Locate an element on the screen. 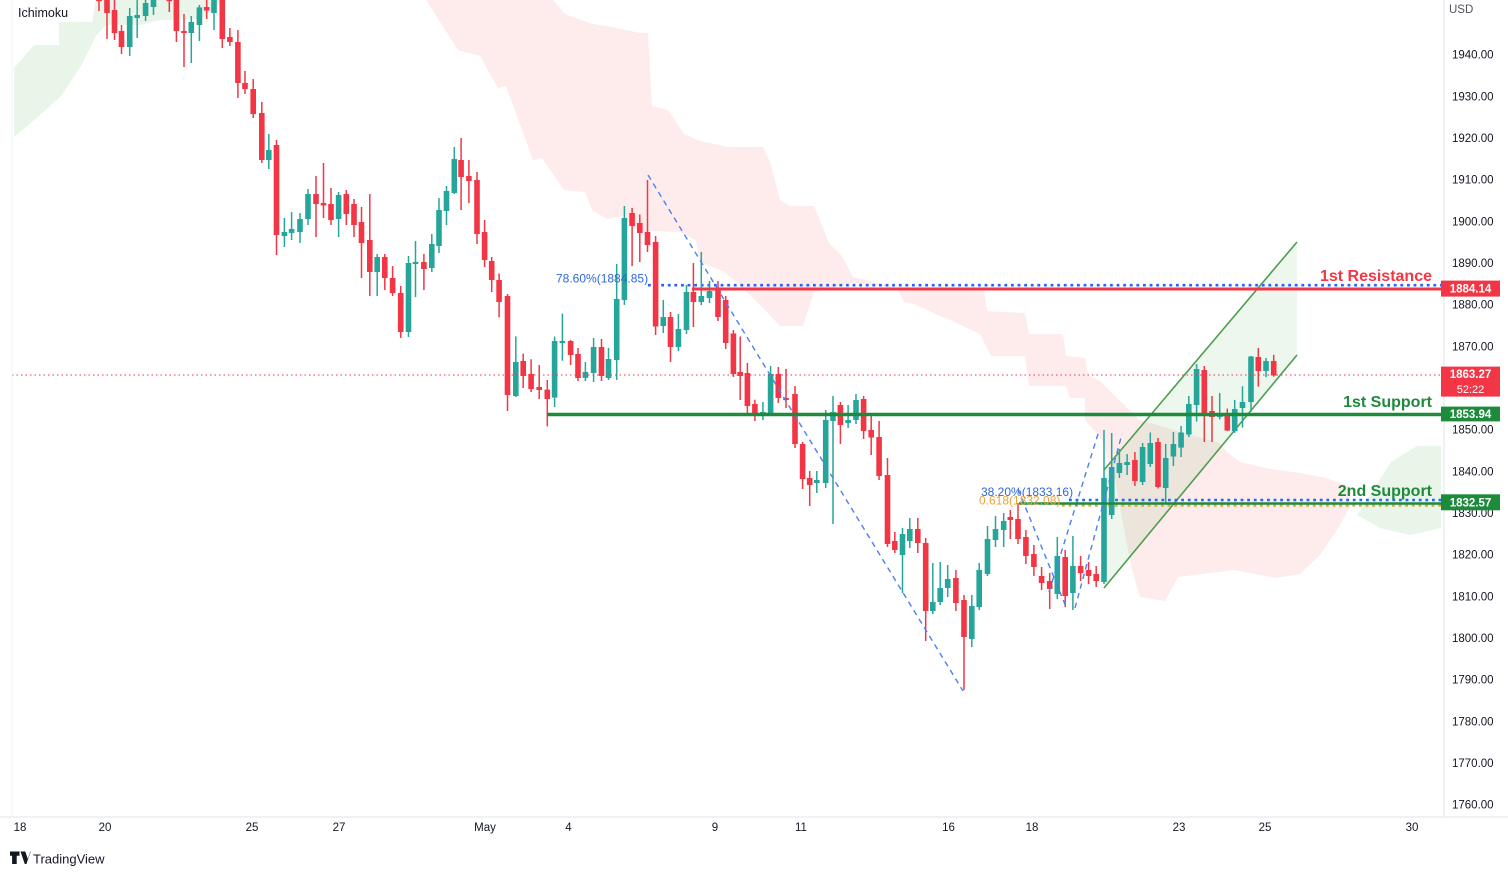 The width and height of the screenshot is (1508, 875). svg-text: 78.60%(1884.85) is located at coordinates (602, 279).